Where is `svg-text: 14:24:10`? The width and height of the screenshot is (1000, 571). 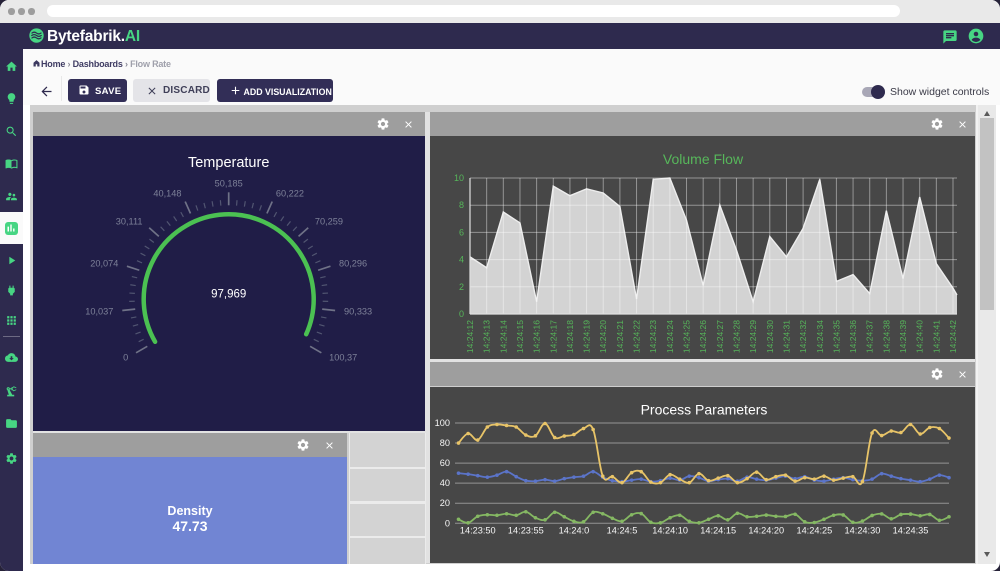
svg-text: 14:24:10 is located at coordinates (670, 530).